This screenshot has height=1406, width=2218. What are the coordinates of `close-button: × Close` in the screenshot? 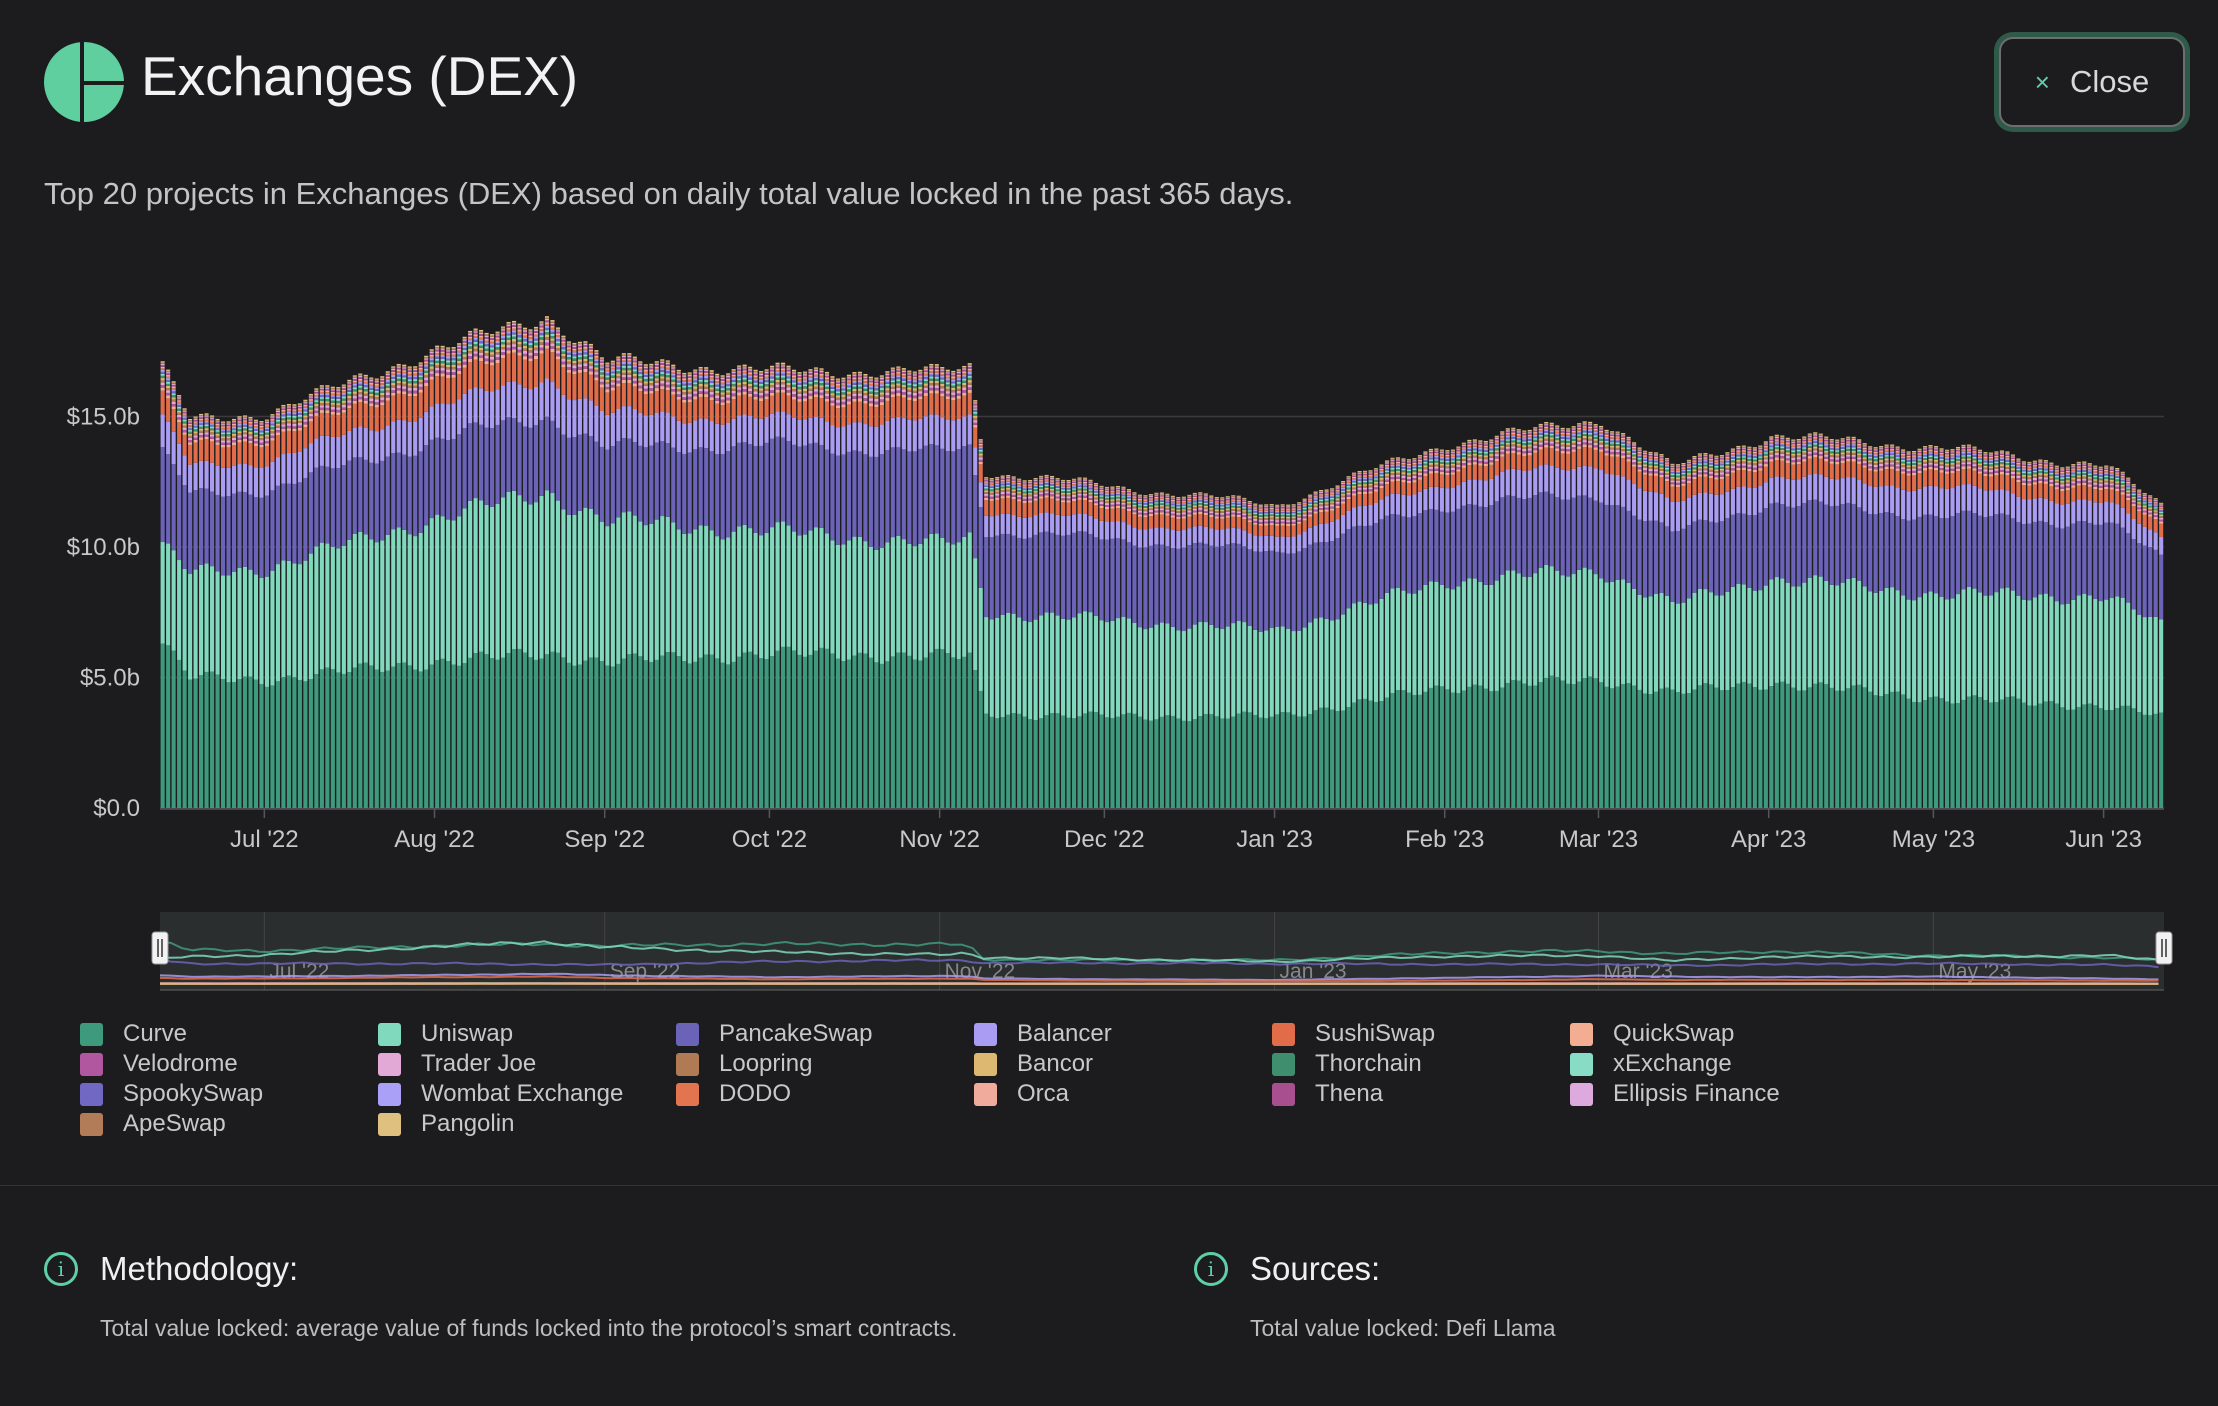 It's located at (2092, 82).